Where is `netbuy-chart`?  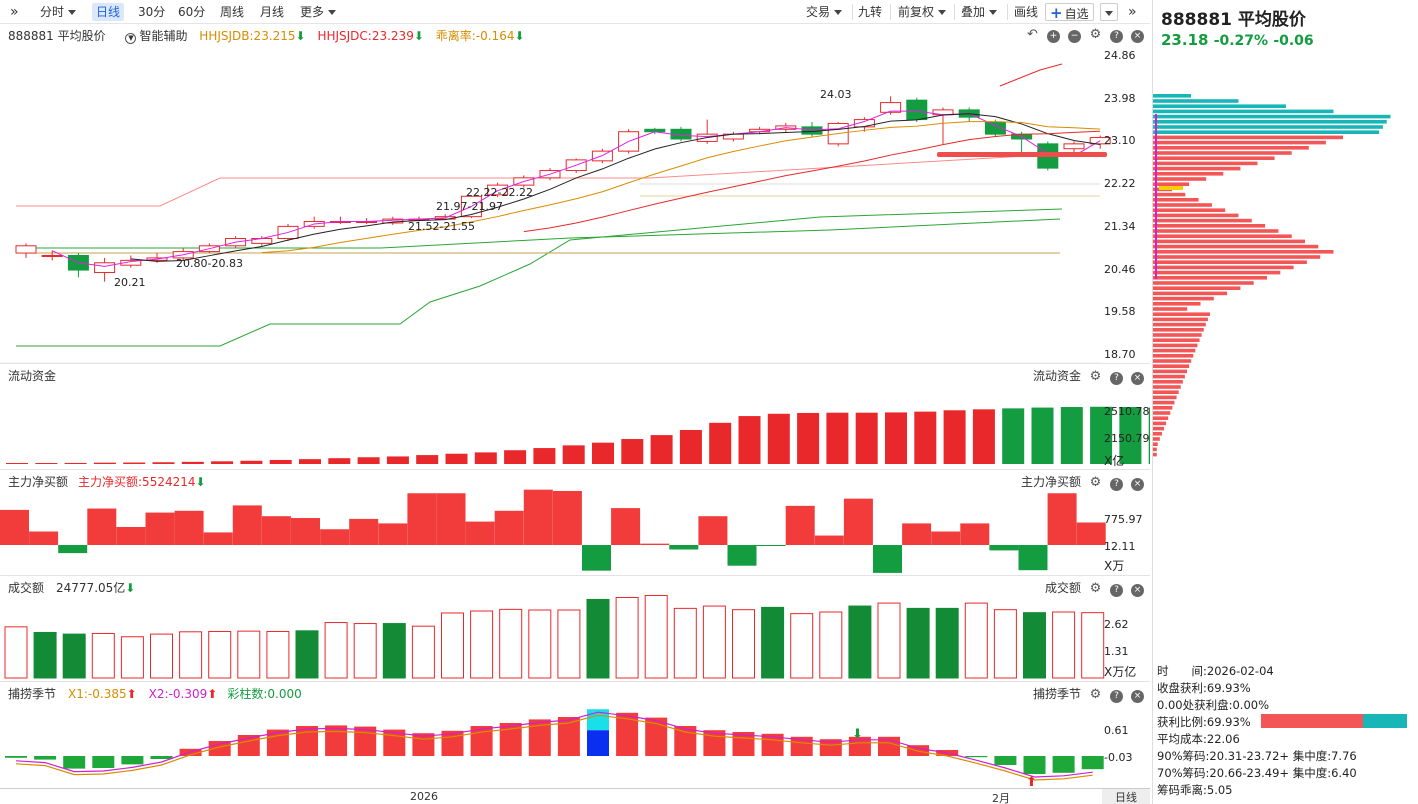 netbuy-chart is located at coordinates (575, 523).